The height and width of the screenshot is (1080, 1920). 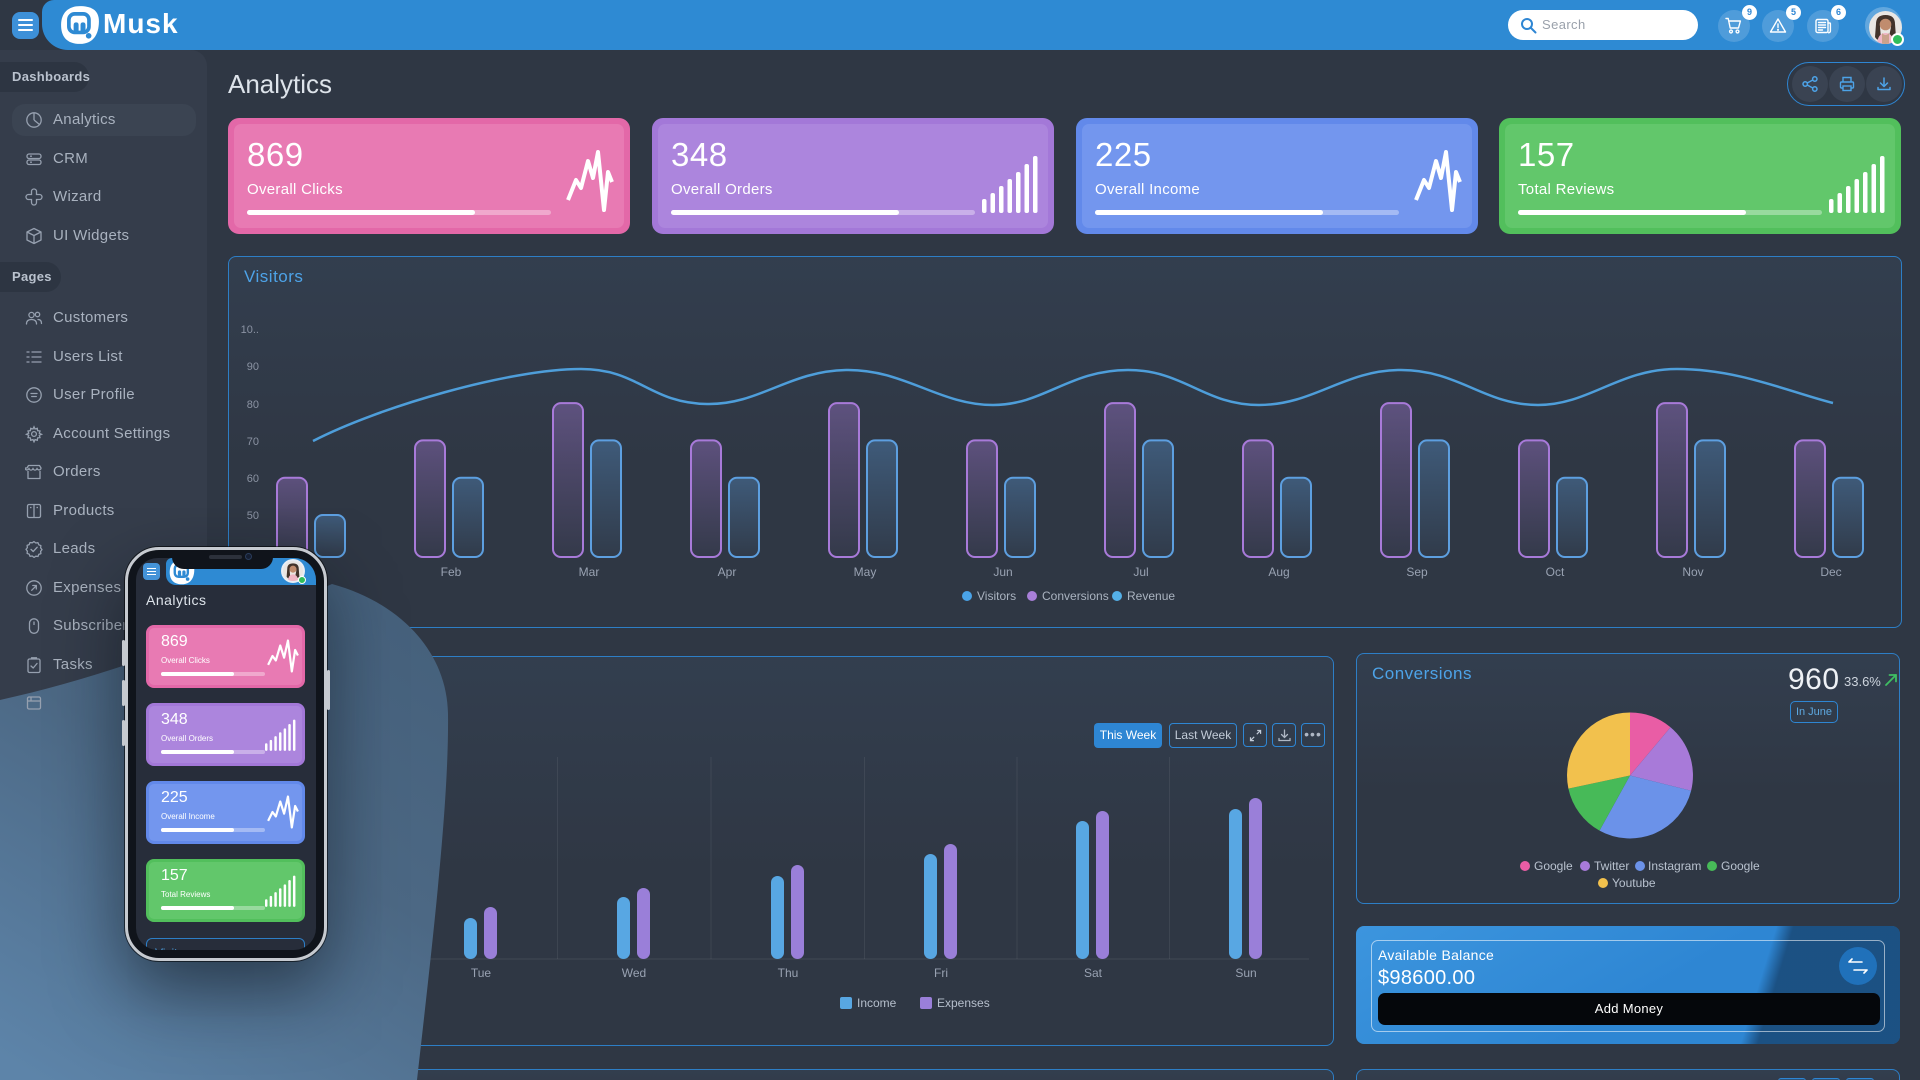 What do you see at coordinates (634, 973) in the screenshot?
I see `svg-text: Wed` at bounding box center [634, 973].